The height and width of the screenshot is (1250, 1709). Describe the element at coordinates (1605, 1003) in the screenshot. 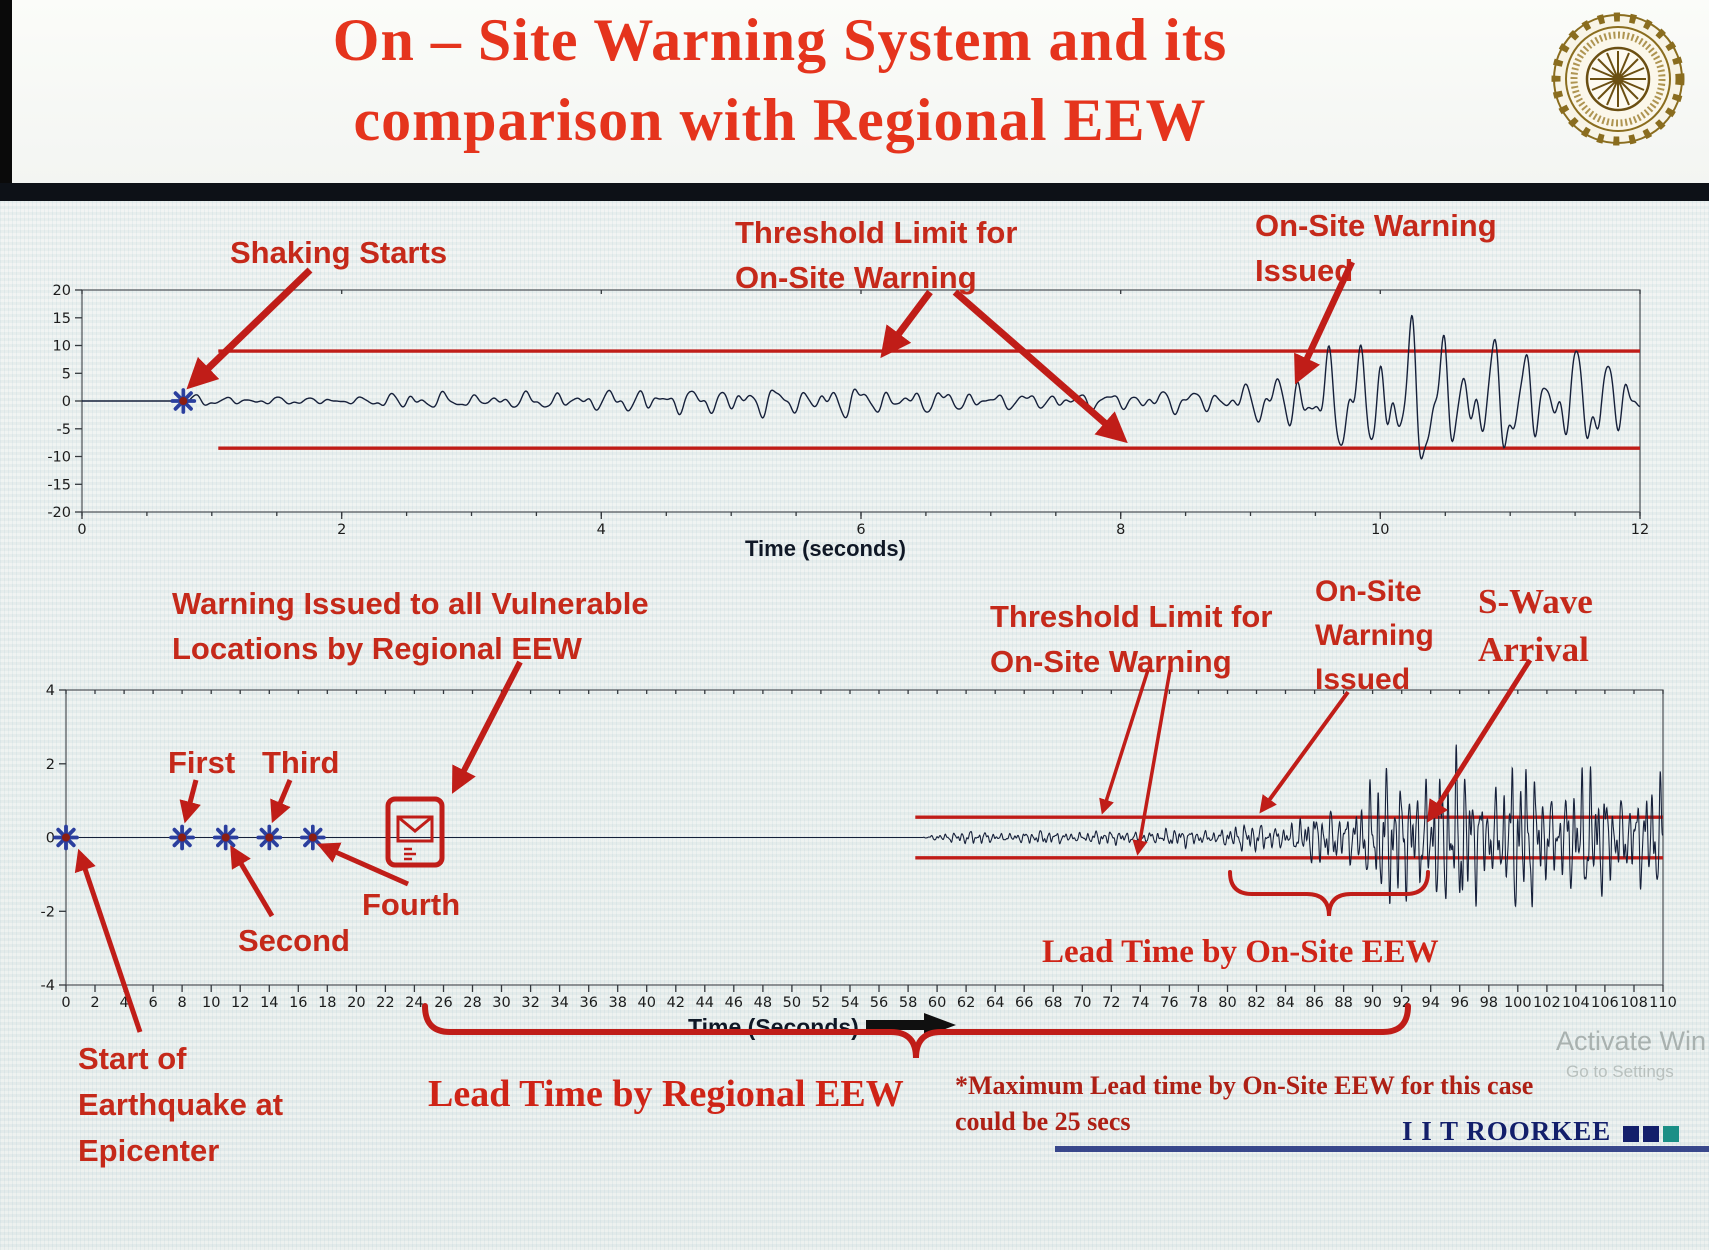

I see `svg-text: 106` at that location.